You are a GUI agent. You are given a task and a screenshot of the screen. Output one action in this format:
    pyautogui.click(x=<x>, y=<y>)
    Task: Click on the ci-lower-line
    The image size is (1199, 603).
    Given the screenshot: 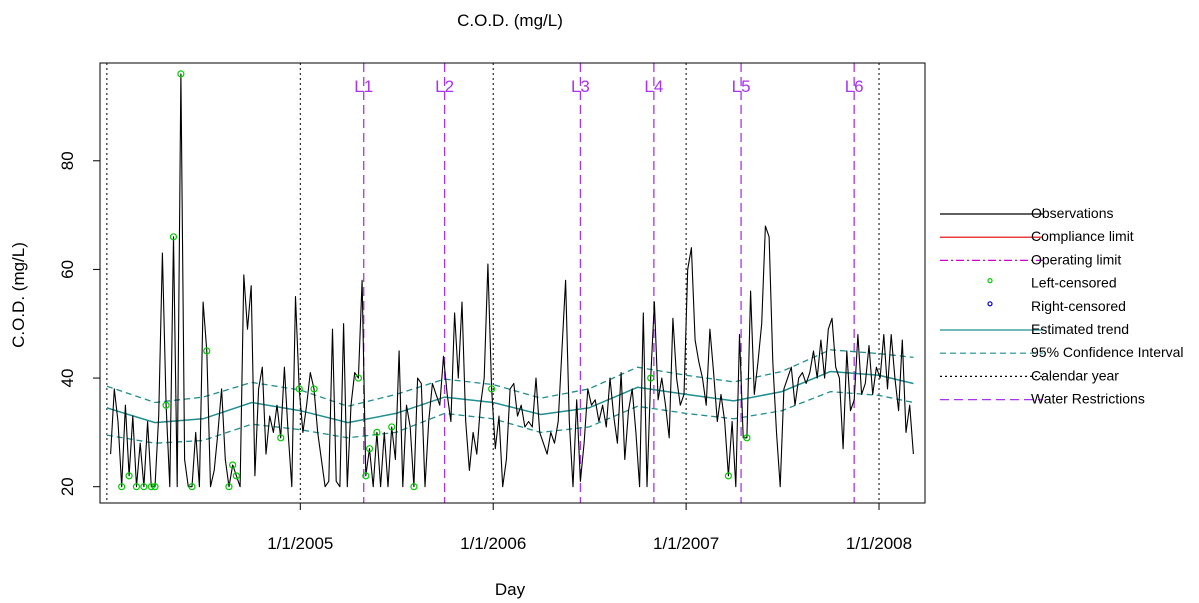 What is the action you would take?
    pyautogui.click(x=510, y=417)
    